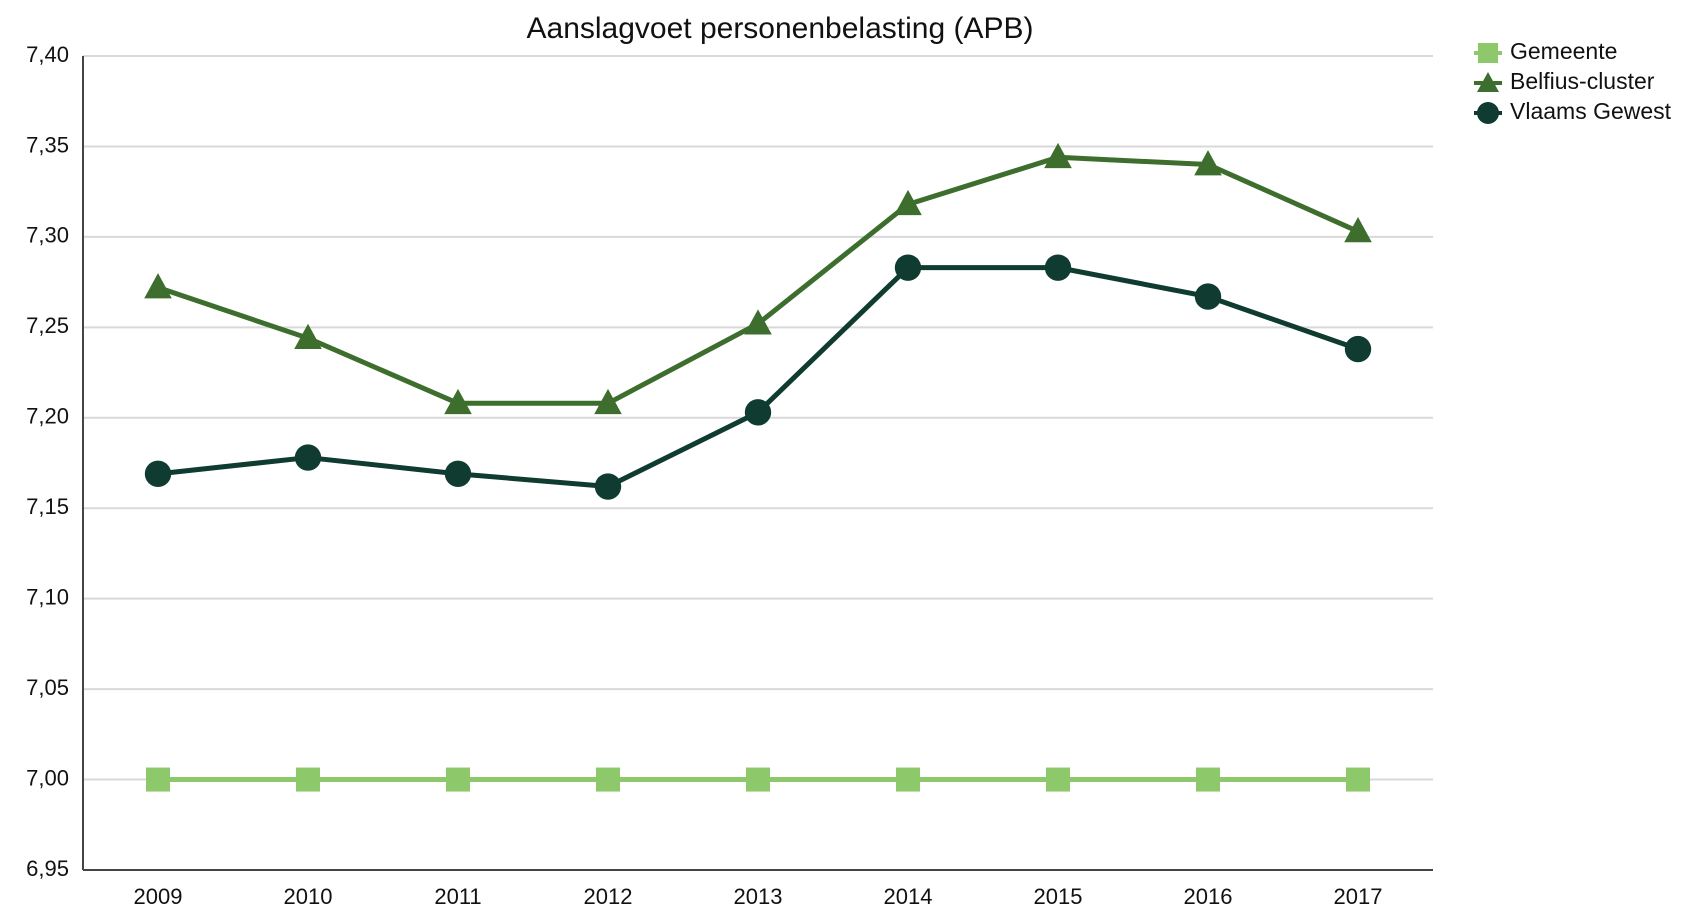  I want to click on x-tick-label: 2009, so click(158, 896).